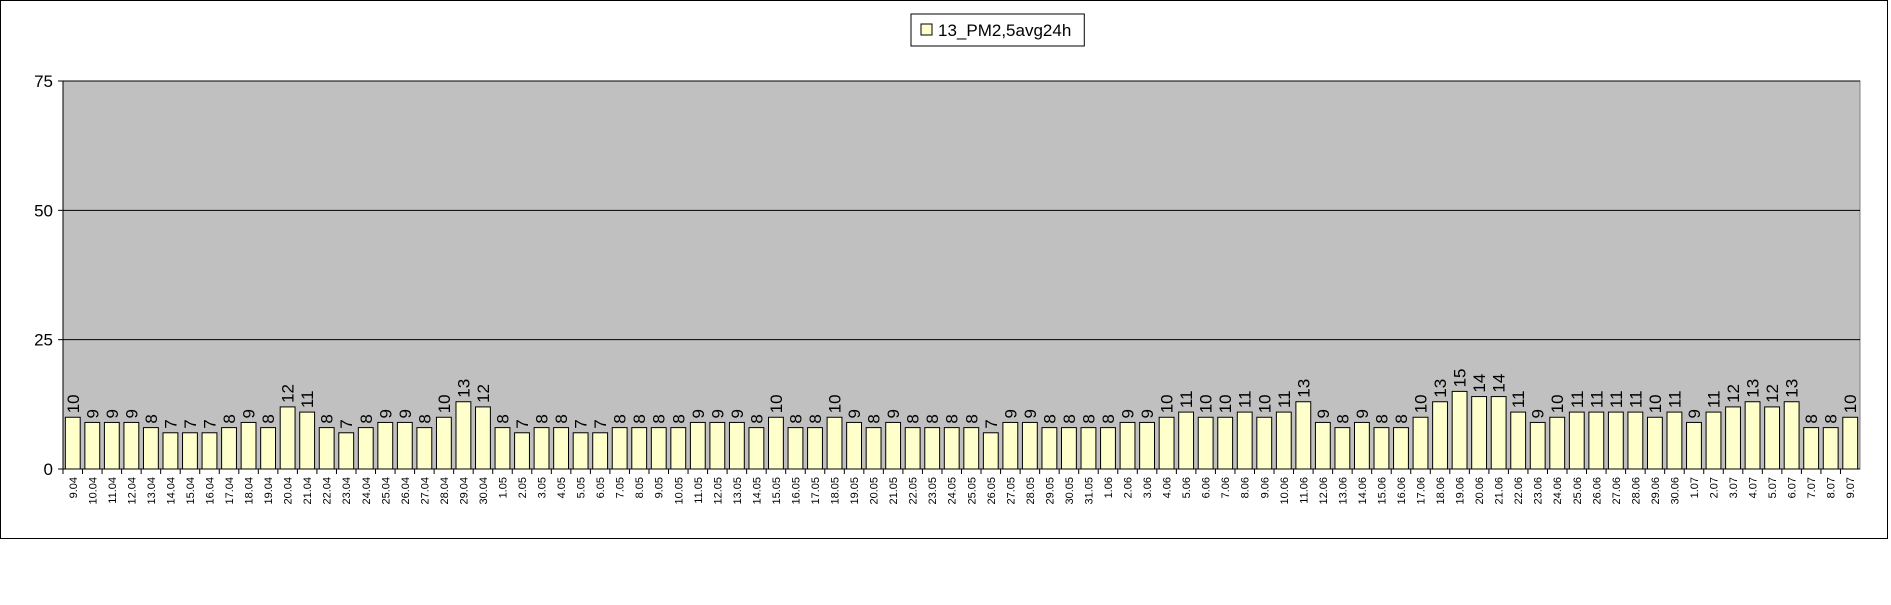 The width and height of the screenshot is (1891, 605). What do you see at coordinates (992, 491) in the screenshot?
I see `x-tick-label: 26.05` at bounding box center [992, 491].